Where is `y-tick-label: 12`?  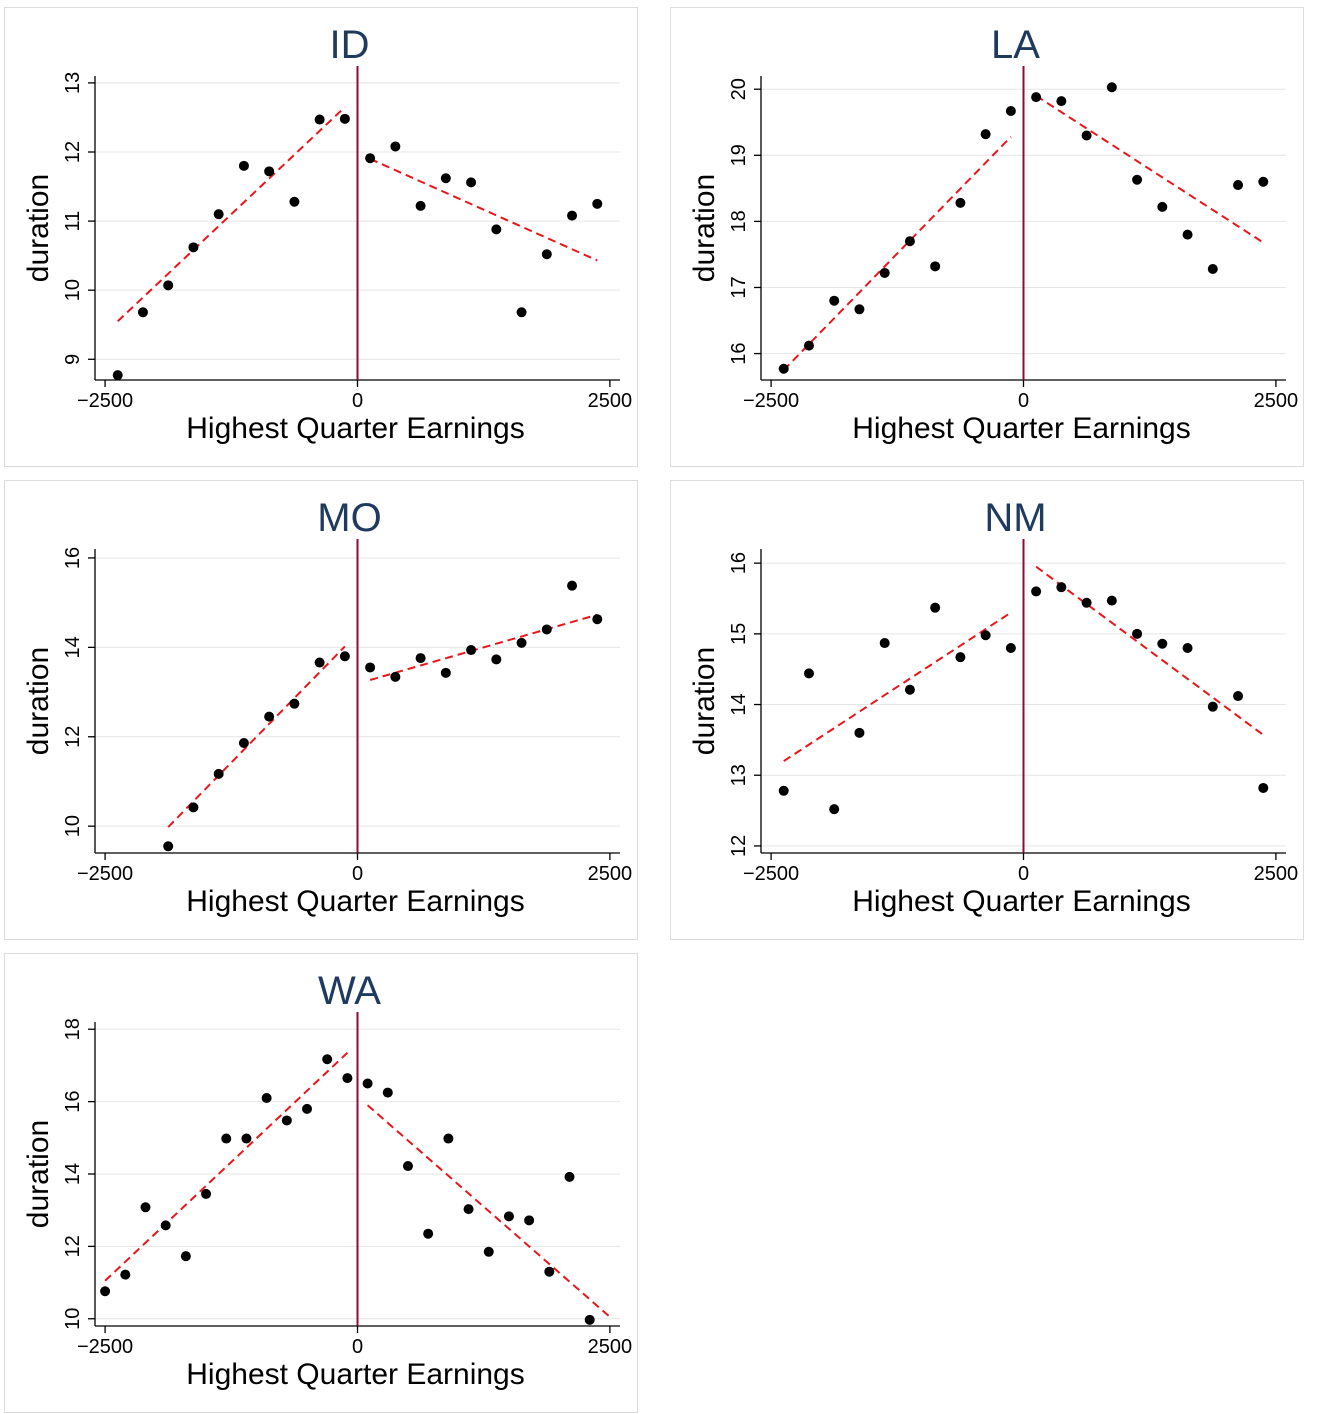
y-tick-label: 12 is located at coordinates (73, 737).